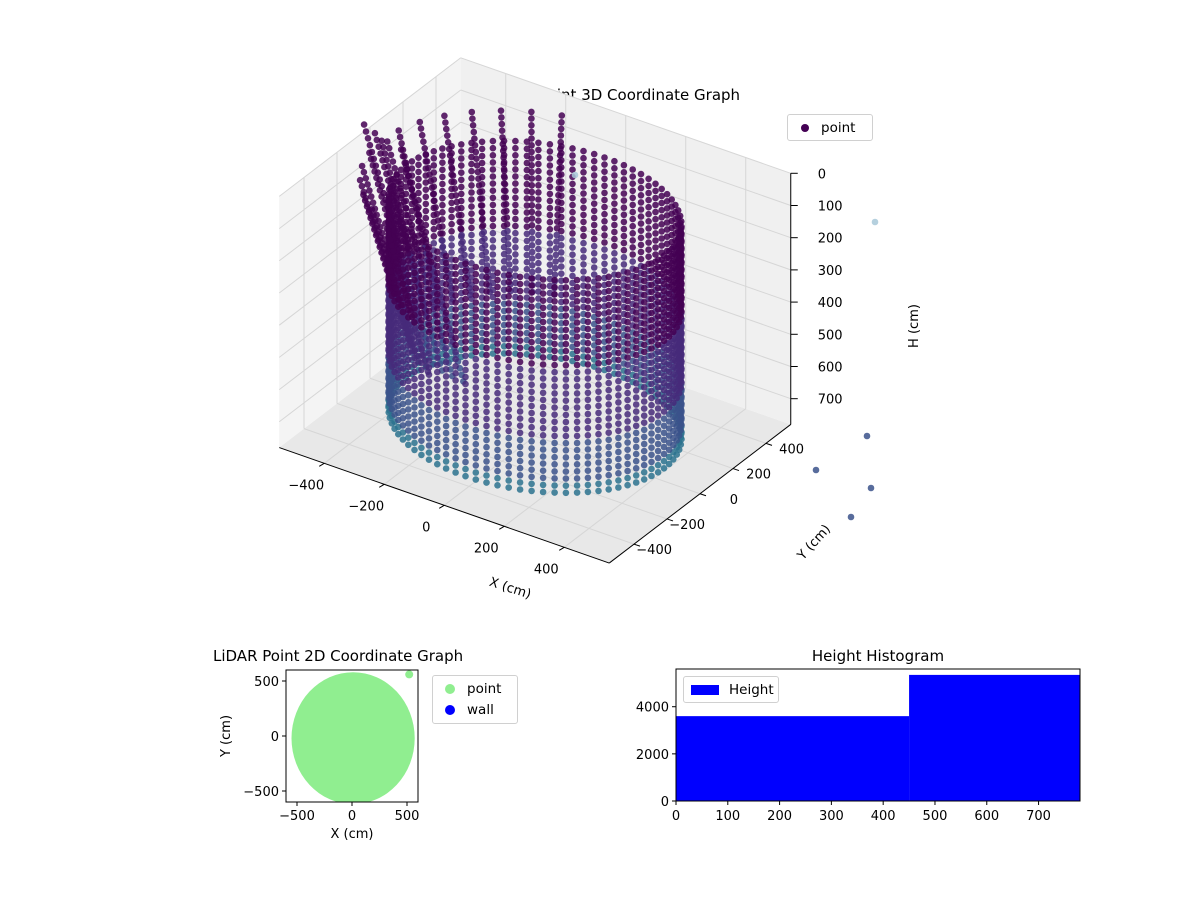 The image size is (1200, 900). What do you see at coordinates (450, 709) in the screenshot?
I see `legend-wall-marker` at bounding box center [450, 709].